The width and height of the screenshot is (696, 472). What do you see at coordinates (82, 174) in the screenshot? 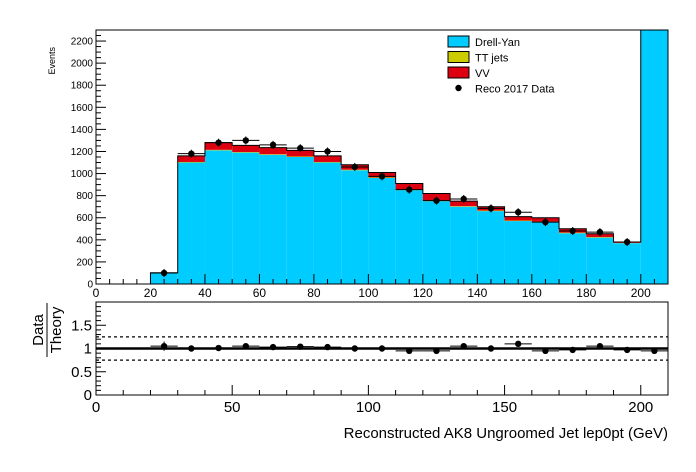
I see `top-ytick-label-5: 1000` at bounding box center [82, 174].